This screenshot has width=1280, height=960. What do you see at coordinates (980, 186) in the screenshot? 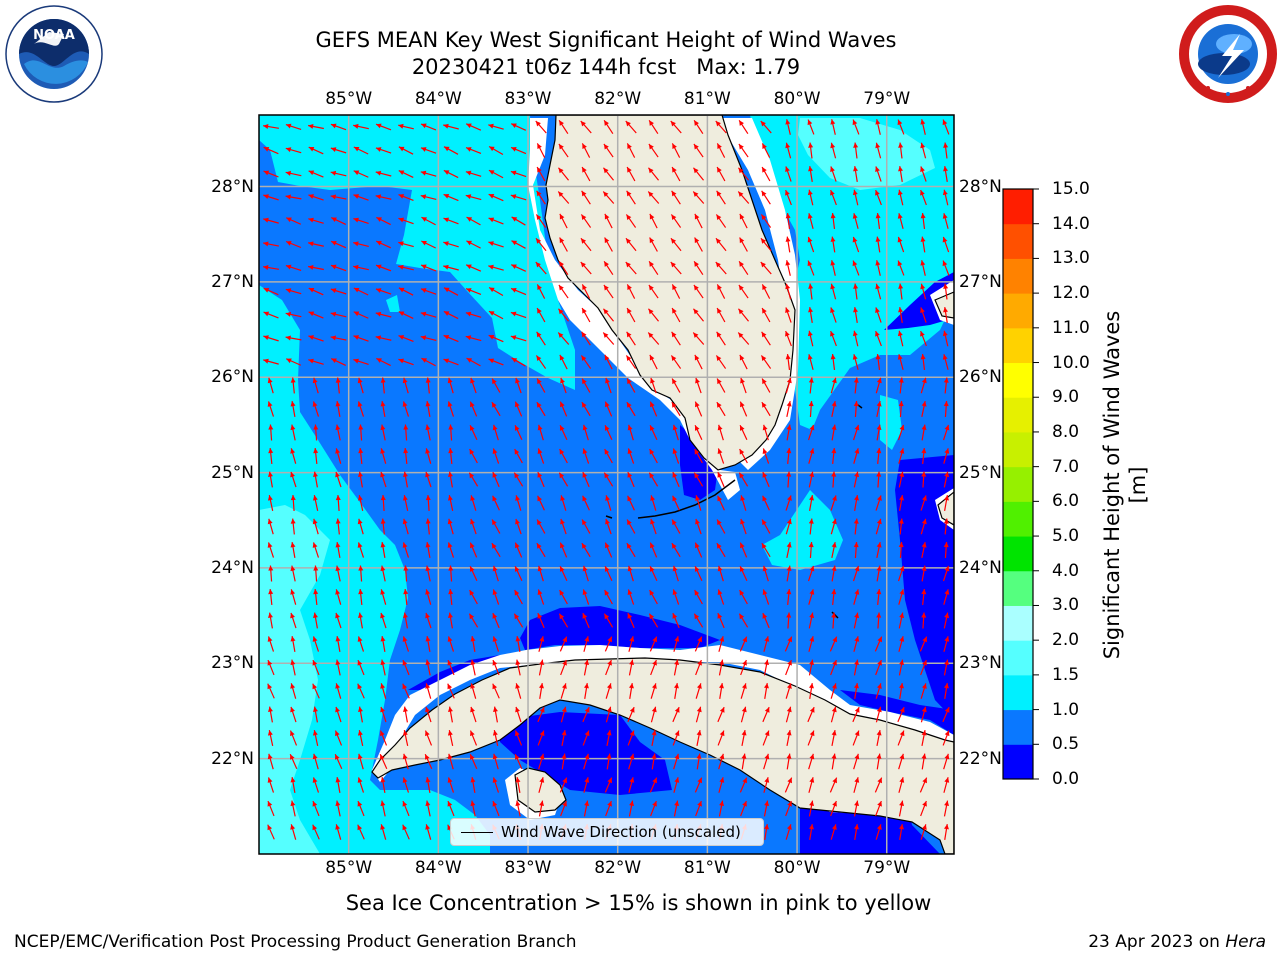
I see `lat-tick-label-right: 28°N` at bounding box center [980, 186].